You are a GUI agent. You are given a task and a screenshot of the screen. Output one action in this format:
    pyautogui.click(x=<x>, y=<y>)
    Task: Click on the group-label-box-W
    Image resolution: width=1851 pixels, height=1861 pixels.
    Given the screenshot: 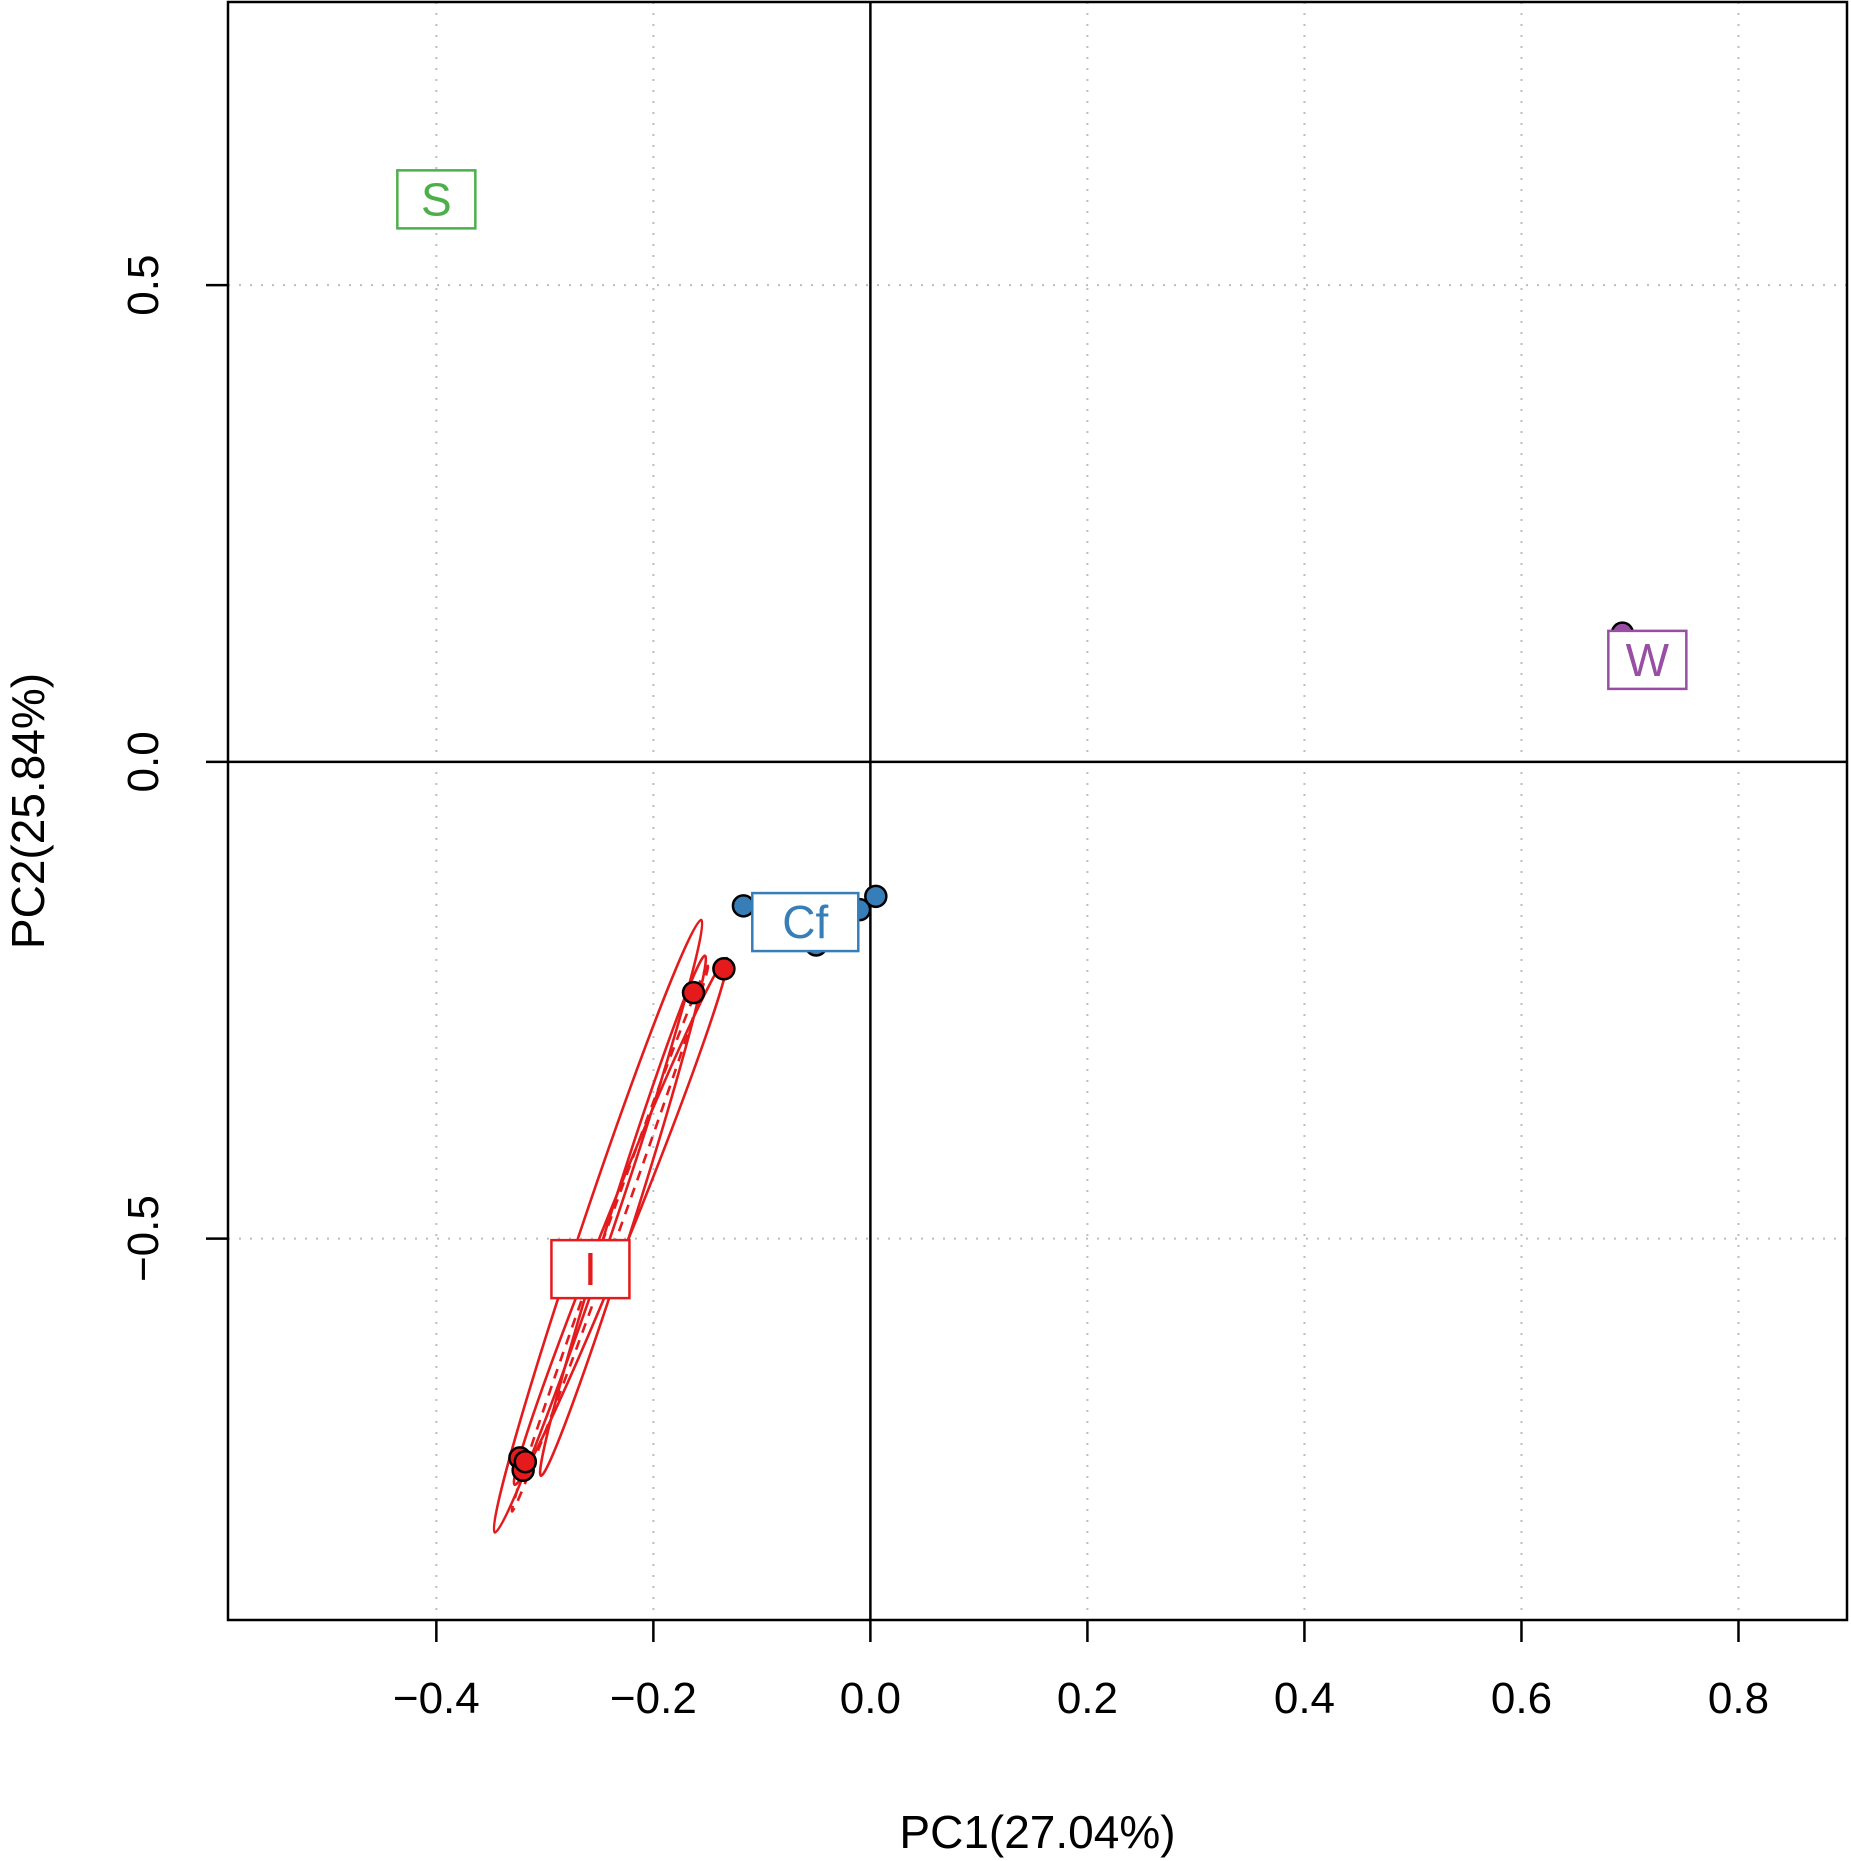 What is the action you would take?
    pyautogui.click(x=1647, y=660)
    